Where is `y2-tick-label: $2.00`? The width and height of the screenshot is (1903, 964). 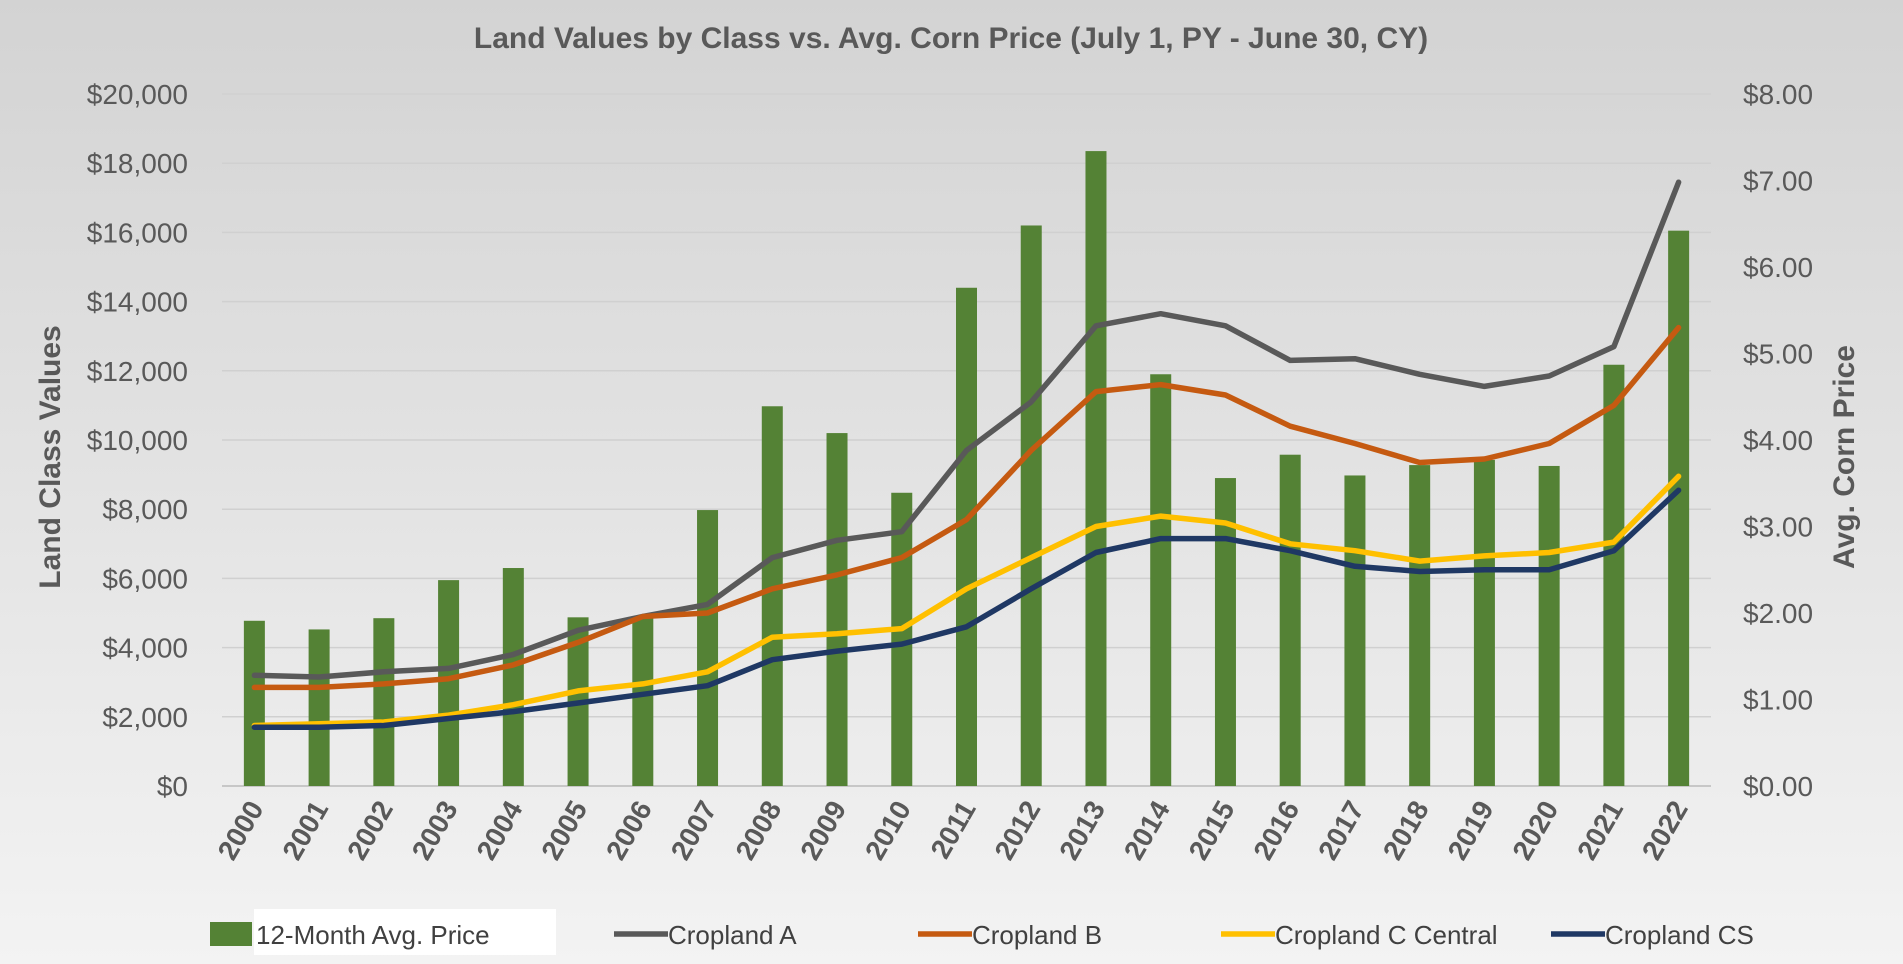
y2-tick-label: $2.00 is located at coordinates (1778, 613).